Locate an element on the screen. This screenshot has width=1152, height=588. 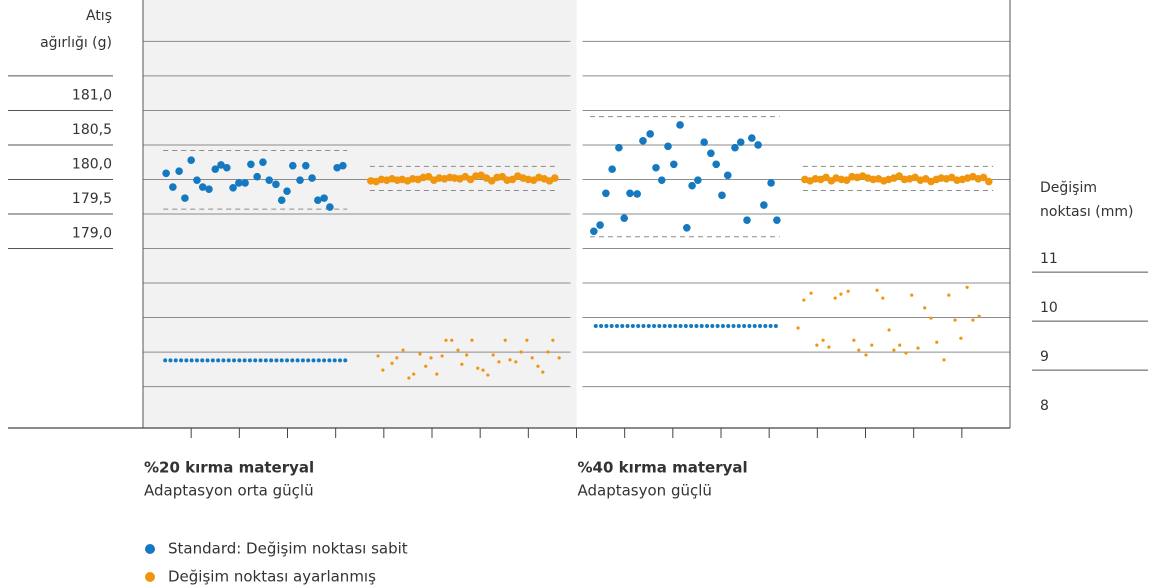
legend-label: Değişim noktası ayarlanmış is located at coordinates (272, 577).